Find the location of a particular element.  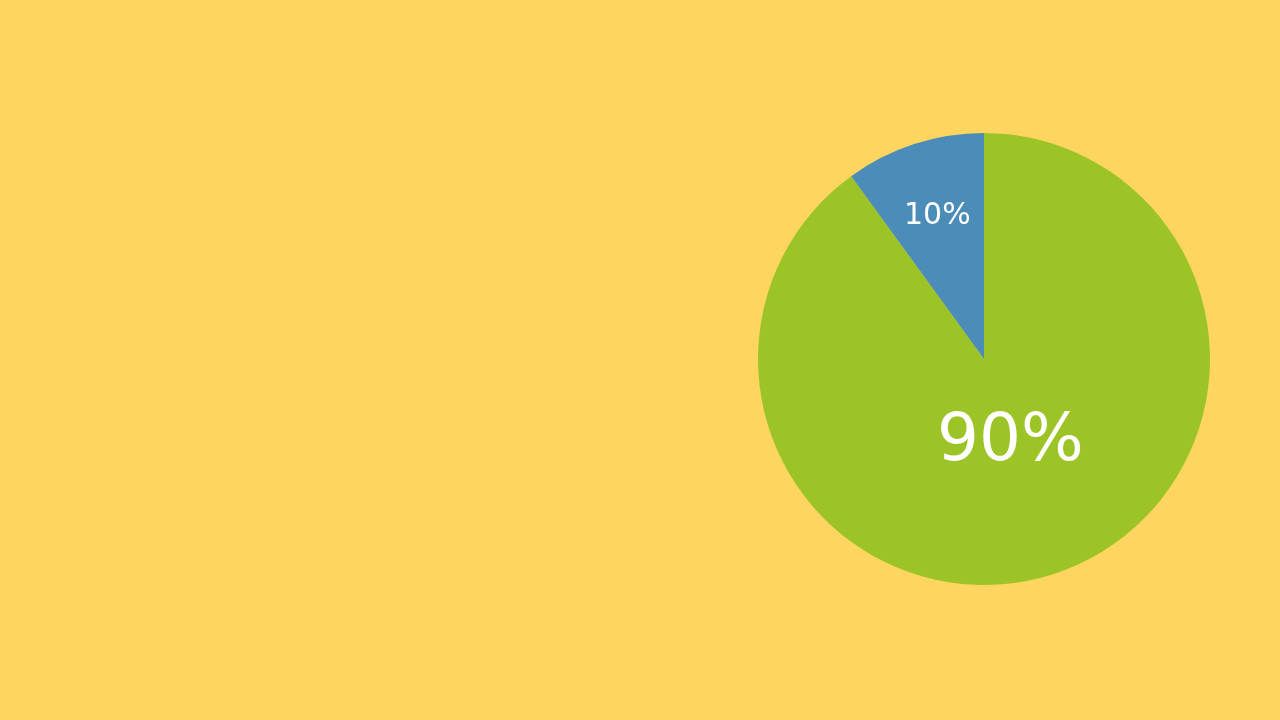

pie-slice is located at coordinates (917, 246).